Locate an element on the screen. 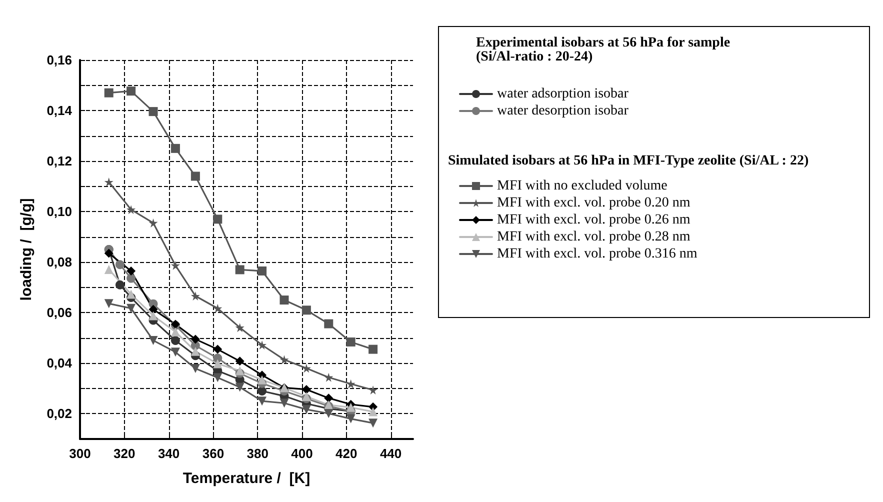 This screenshot has height=502, width=883. text: Experimental isobars at 56 hPa for sample (Si/Al-ratio : 20-24) is located at coordinates (605, 50).